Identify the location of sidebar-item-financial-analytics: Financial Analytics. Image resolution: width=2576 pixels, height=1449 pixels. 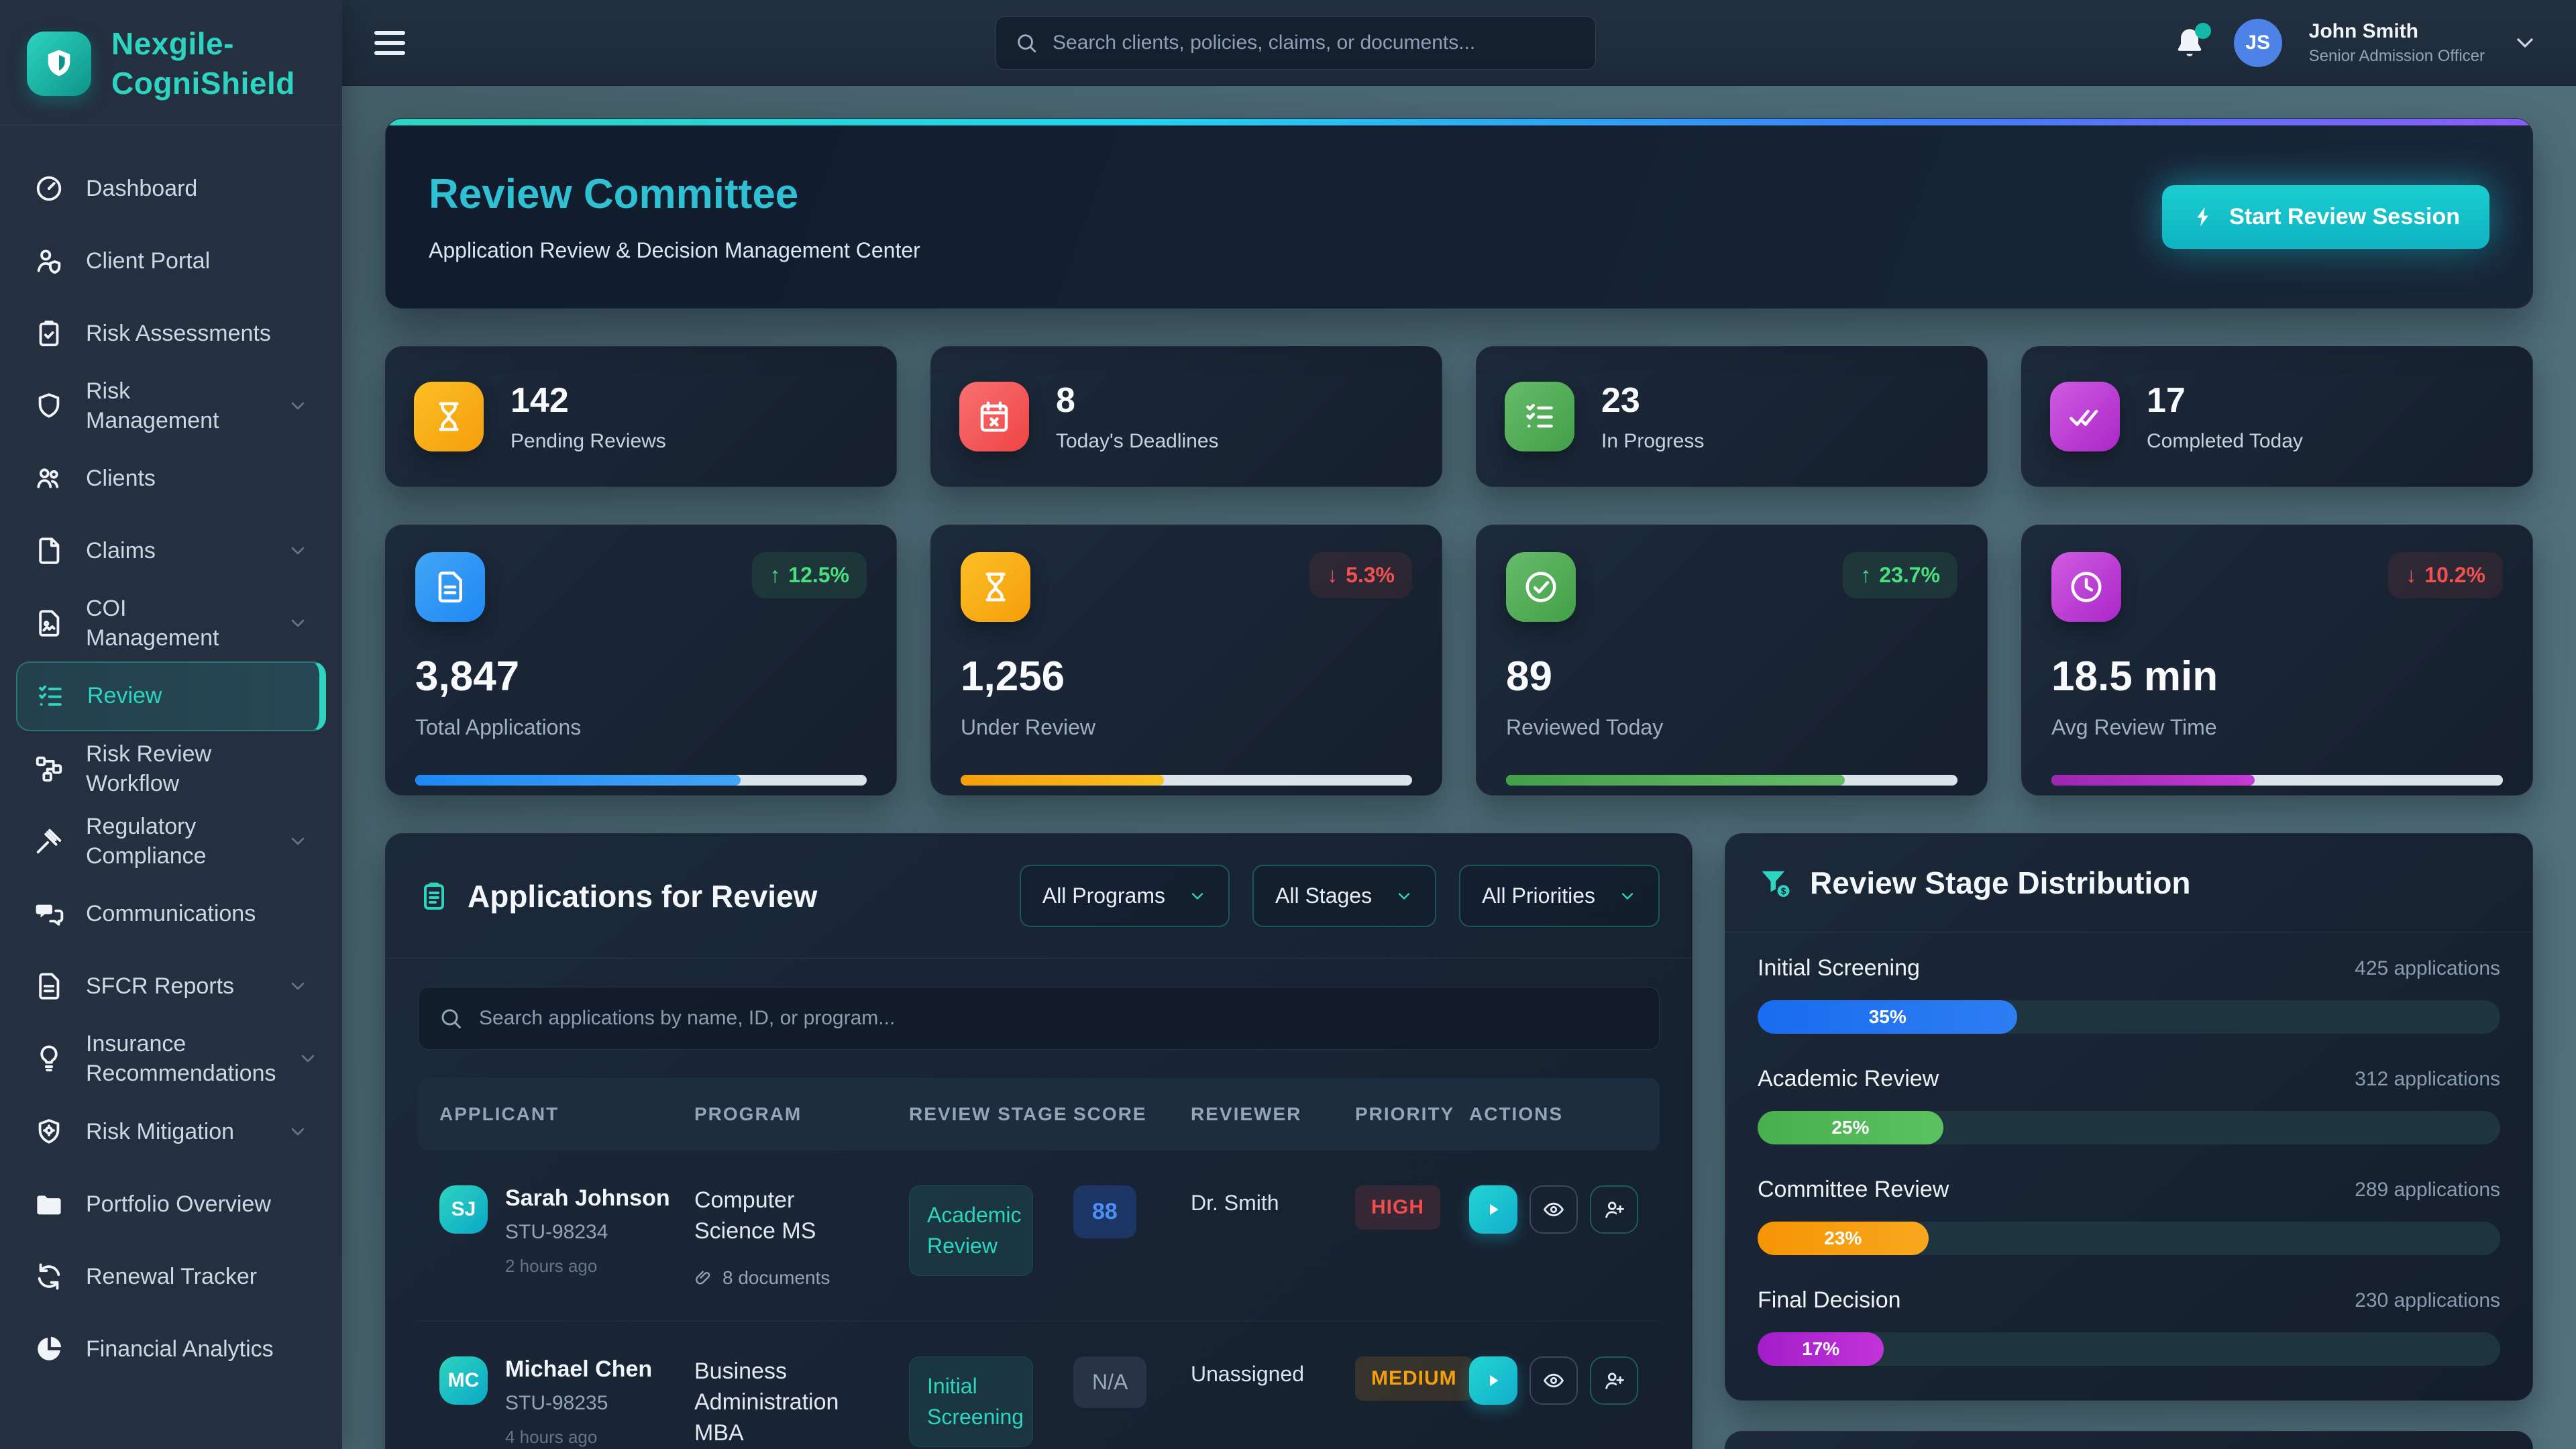
(171, 1349).